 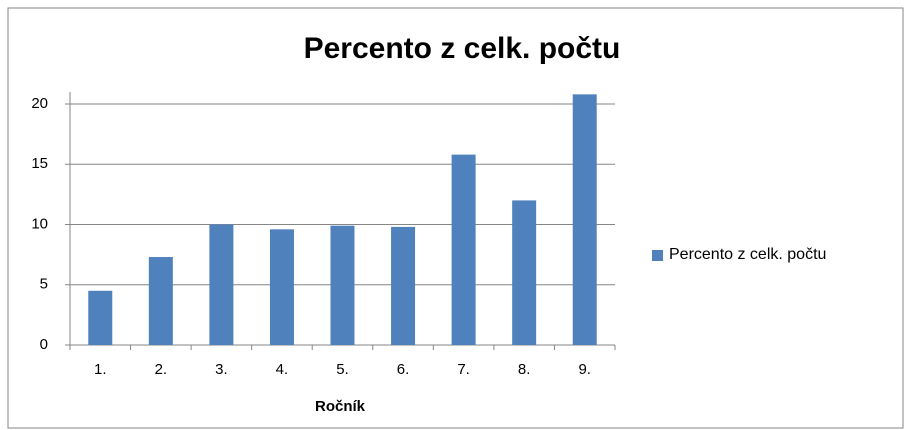 I want to click on y-tick-label: 5, so click(x=44, y=284).